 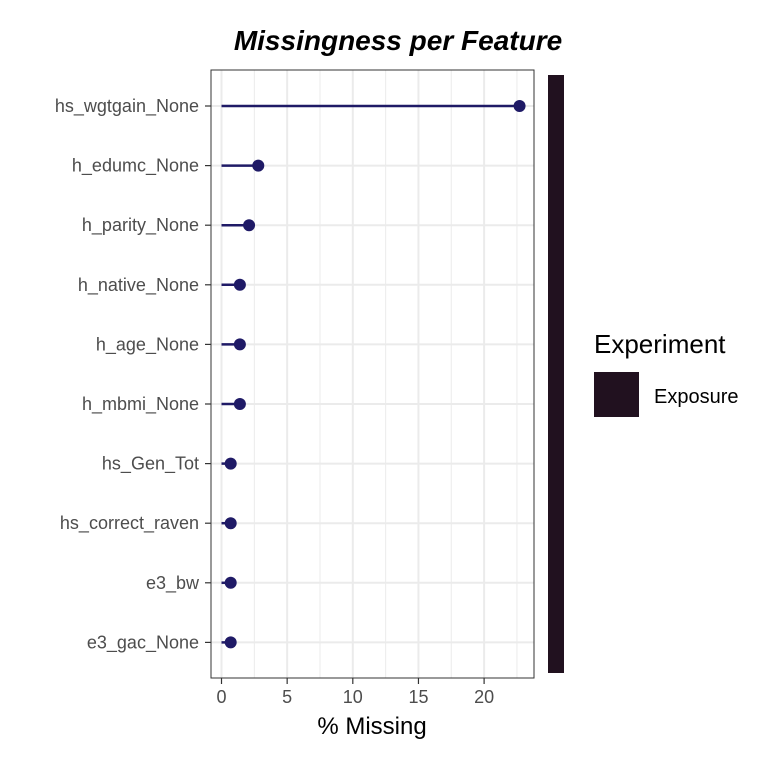 What do you see at coordinates (418, 697) in the screenshot?
I see `x-tick-label: 15` at bounding box center [418, 697].